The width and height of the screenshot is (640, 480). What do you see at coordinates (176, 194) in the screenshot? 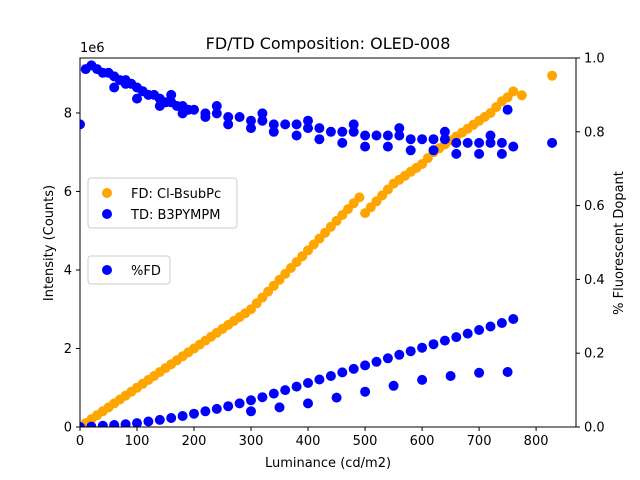
I see `legend-label: FD: Cl-BsubPc` at bounding box center [176, 194].